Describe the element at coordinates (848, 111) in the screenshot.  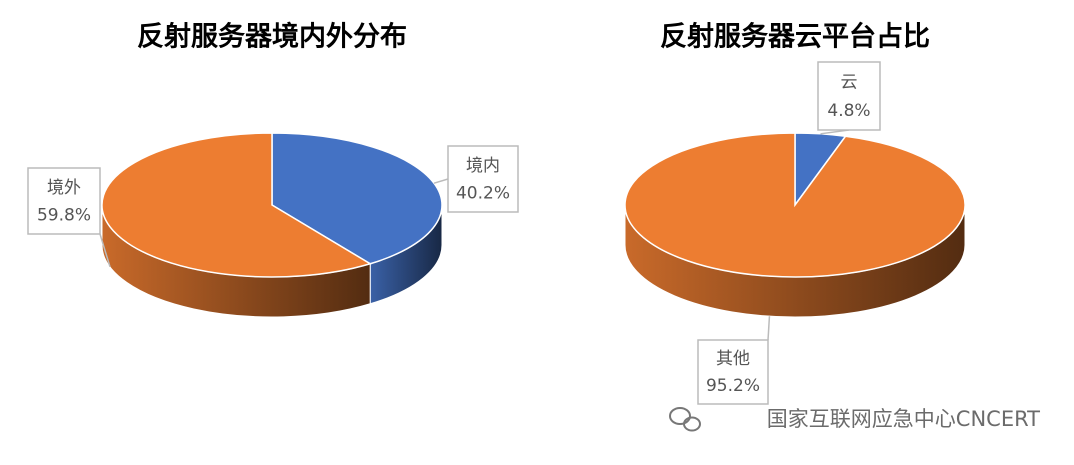
I see `value-label: 4.8%` at that location.